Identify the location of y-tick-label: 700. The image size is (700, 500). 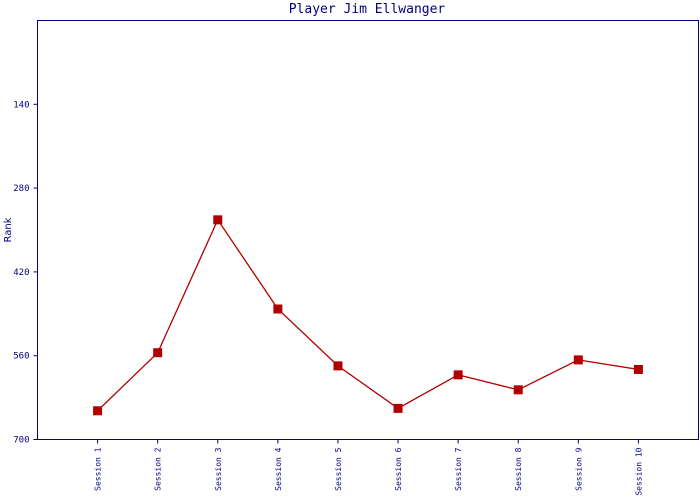
(21, 441).